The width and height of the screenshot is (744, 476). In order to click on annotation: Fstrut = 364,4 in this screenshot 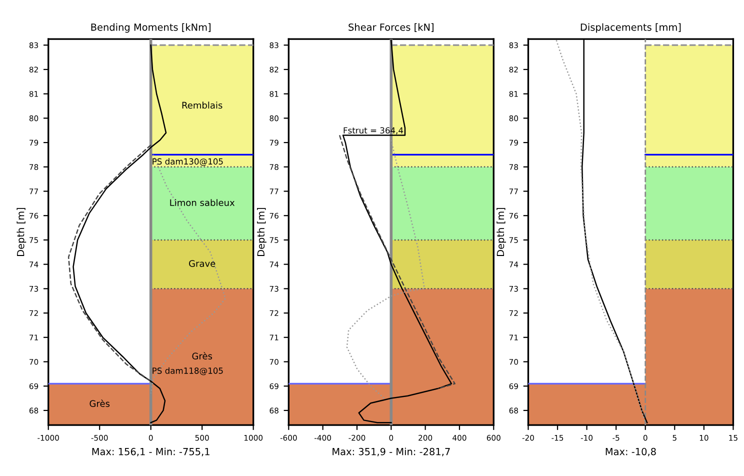, I will do `click(374, 130)`.